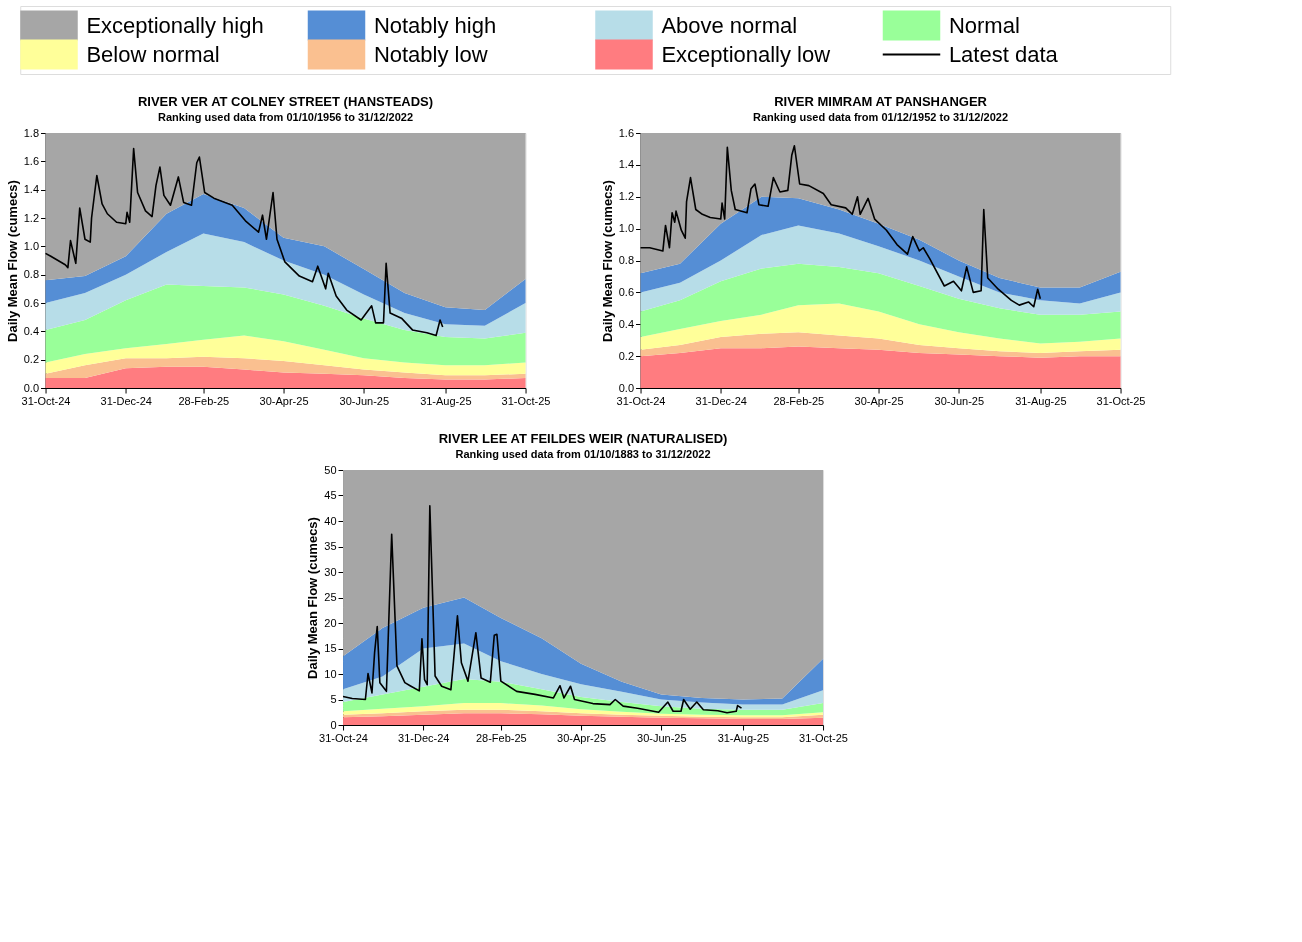 The height and width of the screenshot is (942, 1302). I want to click on legend-label: Notably low, so click(430, 54).